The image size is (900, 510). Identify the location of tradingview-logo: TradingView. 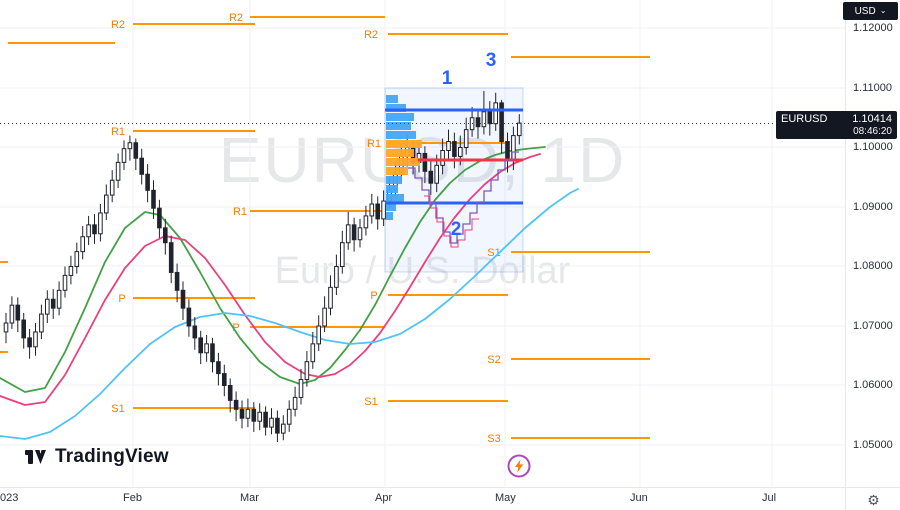
(96, 457).